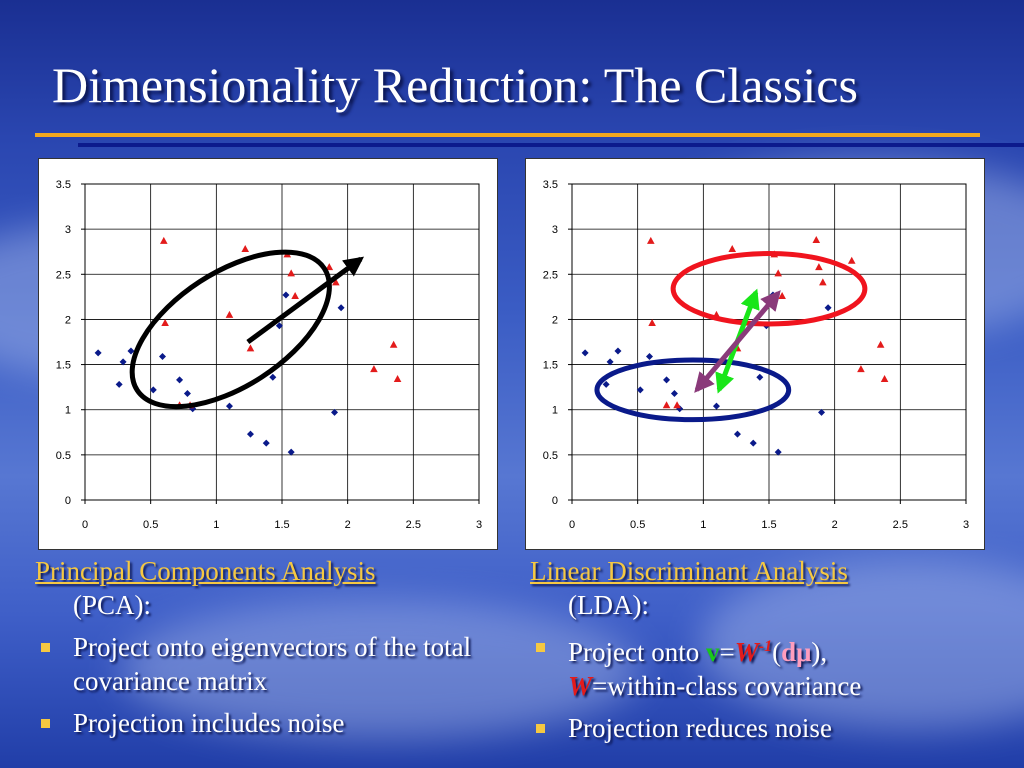 The width and height of the screenshot is (1024, 768). What do you see at coordinates (966, 525) in the screenshot?
I see `lda-x-tick-label: 3` at bounding box center [966, 525].